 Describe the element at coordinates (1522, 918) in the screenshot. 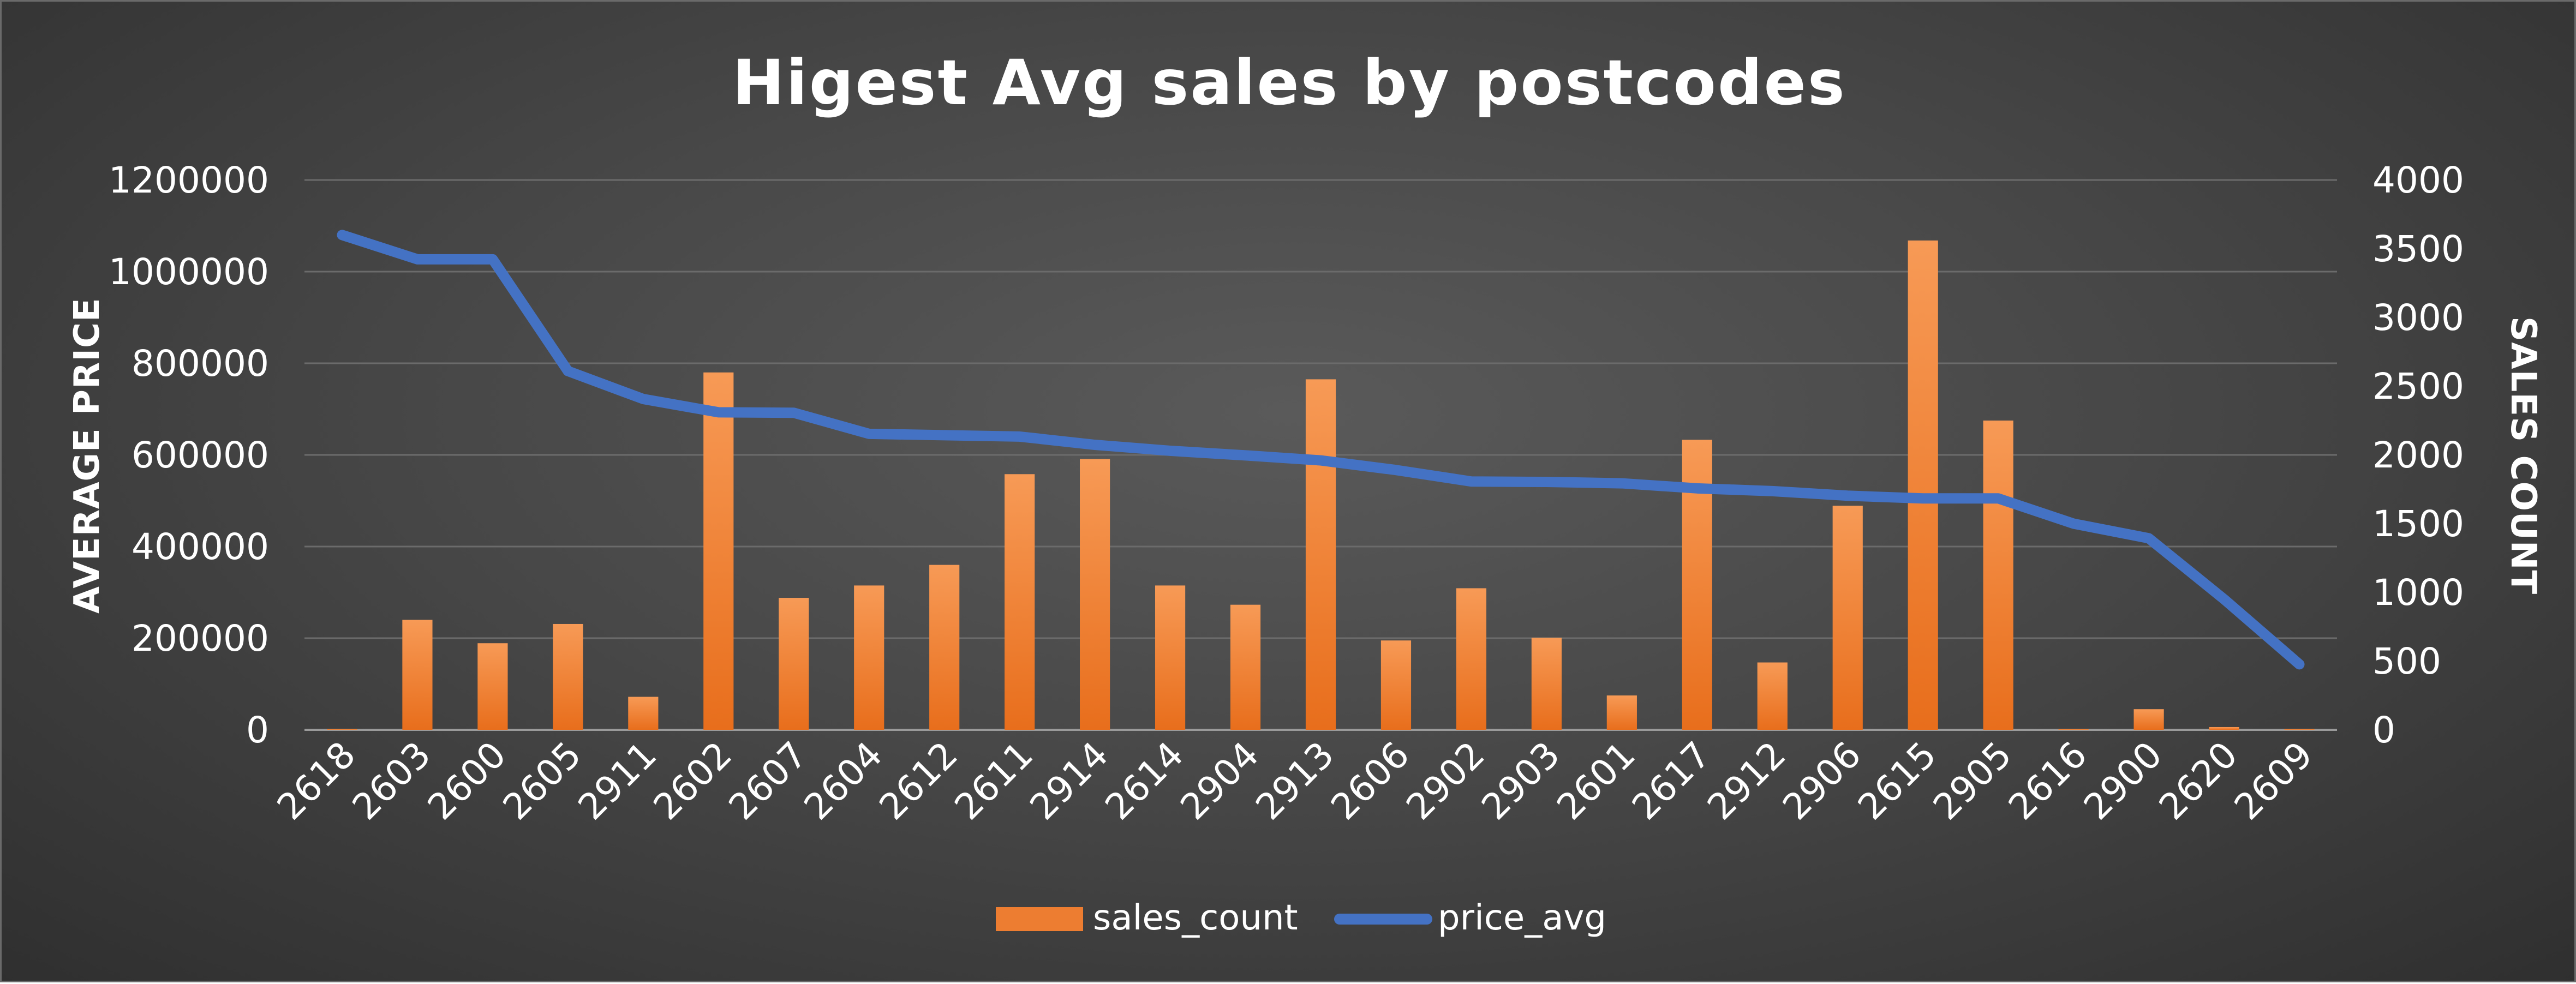

I see `legend-label-price-avg: price_avg` at that location.